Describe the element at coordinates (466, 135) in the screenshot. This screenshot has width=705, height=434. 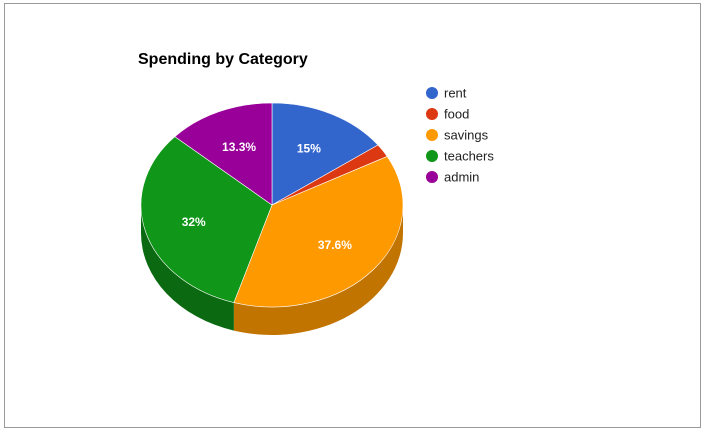
I see `legend-label-savings: savings` at that location.